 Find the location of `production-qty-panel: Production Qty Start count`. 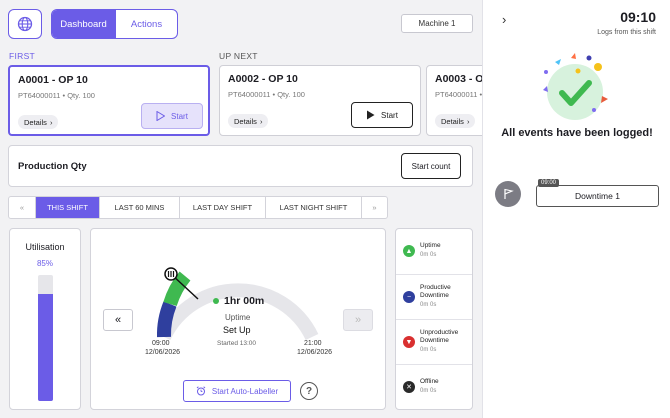

production-qty-panel: Production Qty Start count is located at coordinates (240, 166).